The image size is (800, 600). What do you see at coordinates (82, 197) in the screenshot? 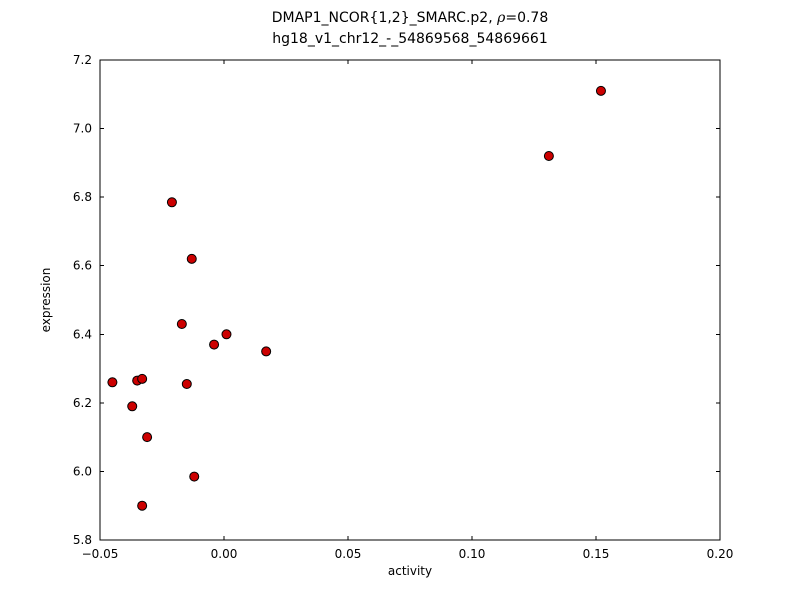
I see `y-tick-label: 6.8` at bounding box center [82, 197].